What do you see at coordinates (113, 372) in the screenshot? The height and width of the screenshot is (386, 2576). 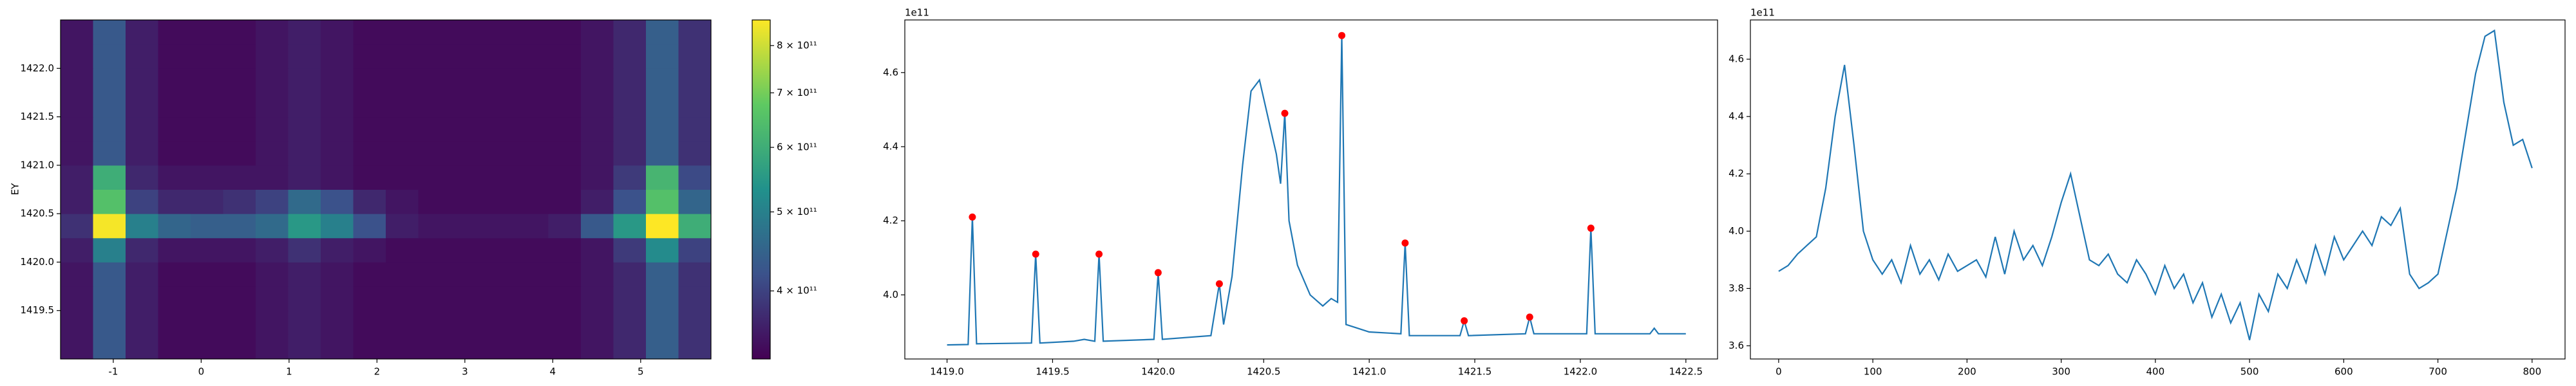 I see `x-tick-label: -1` at bounding box center [113, 372].